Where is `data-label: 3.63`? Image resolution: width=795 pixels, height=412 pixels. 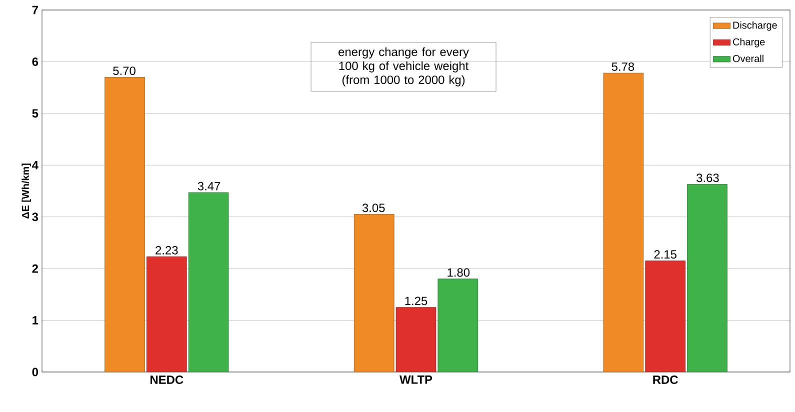 data-label: 3.63 is located at coordinates (707, 178).